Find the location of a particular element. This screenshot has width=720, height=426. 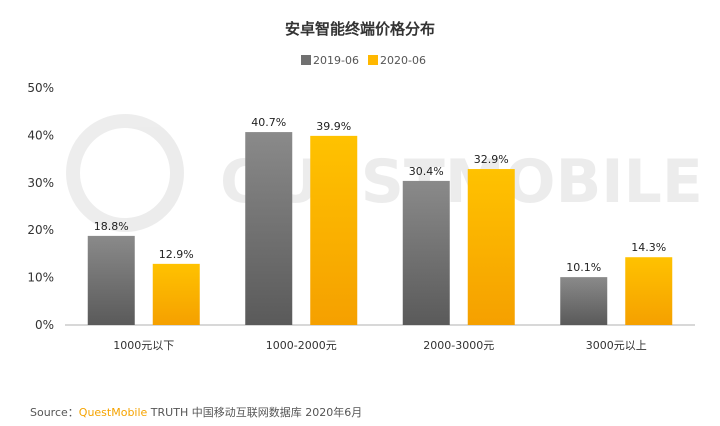

legend: 2019-06 2020-06 is located at coordinates (363, 60).